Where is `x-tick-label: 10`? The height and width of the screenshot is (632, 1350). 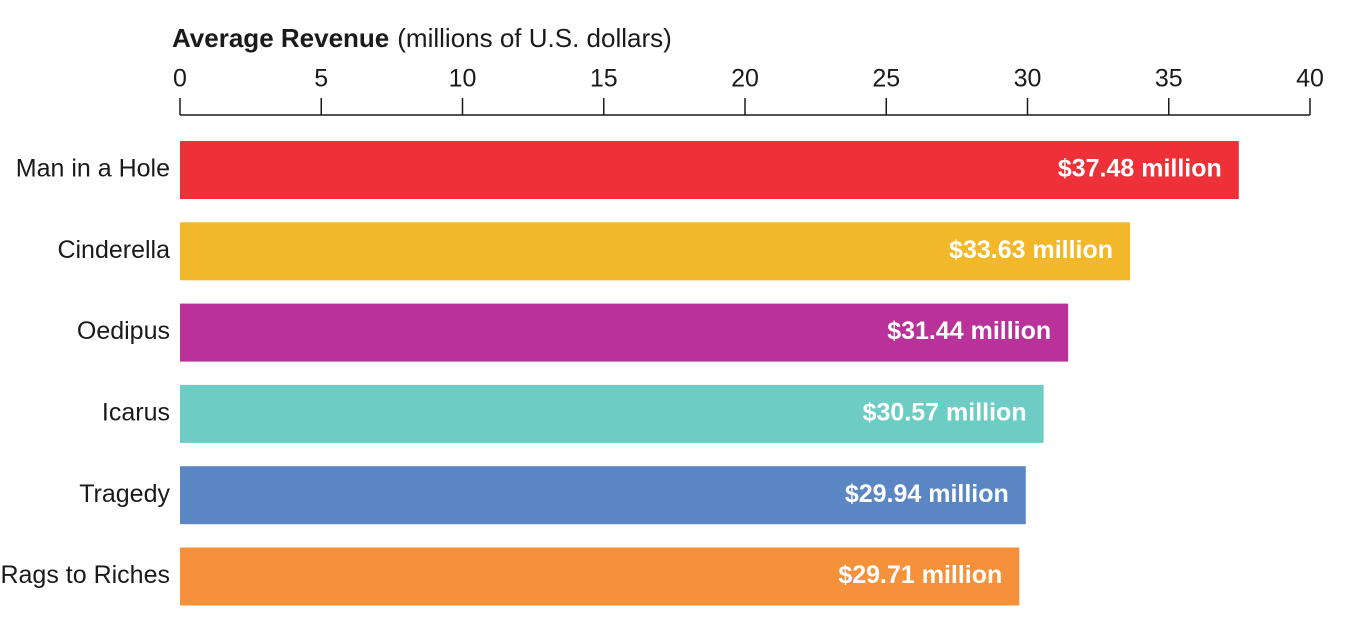 x-tick-label: 10 is located at coordinates (463, 79).